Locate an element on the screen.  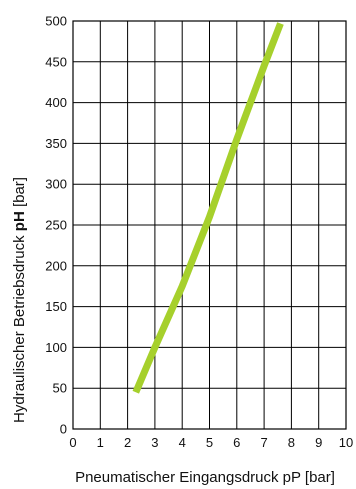
y-tick-labels: 0 50 100 150 200 250 300 350 400 450 500 is located at coordinates (56, 225).